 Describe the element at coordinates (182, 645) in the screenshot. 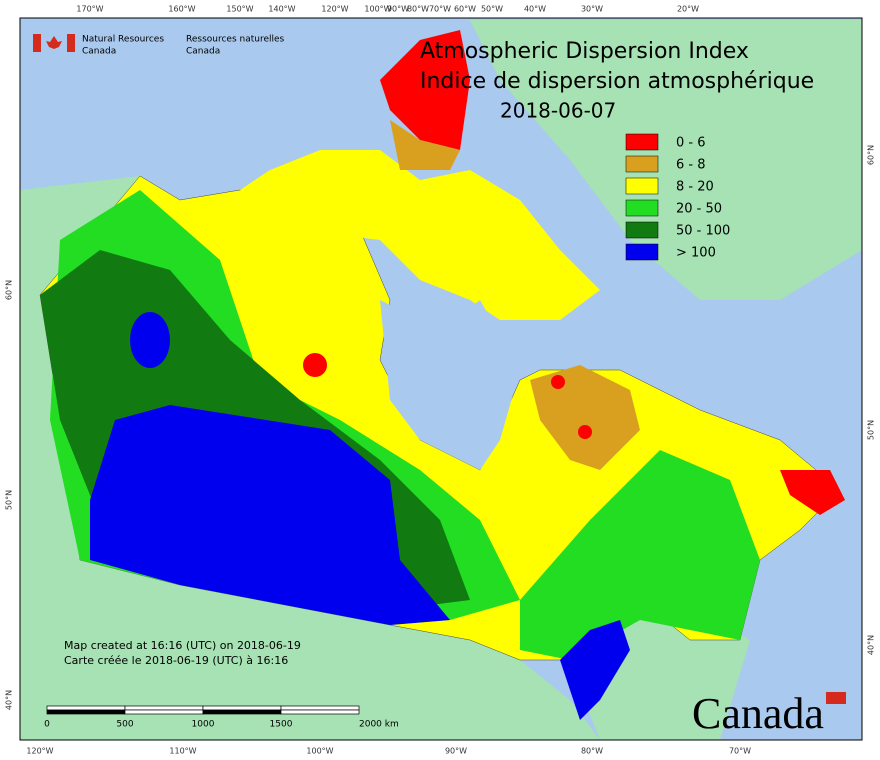

I see `credit: Map created at 16:16 (UTC) on 2018-06-19` at that location.